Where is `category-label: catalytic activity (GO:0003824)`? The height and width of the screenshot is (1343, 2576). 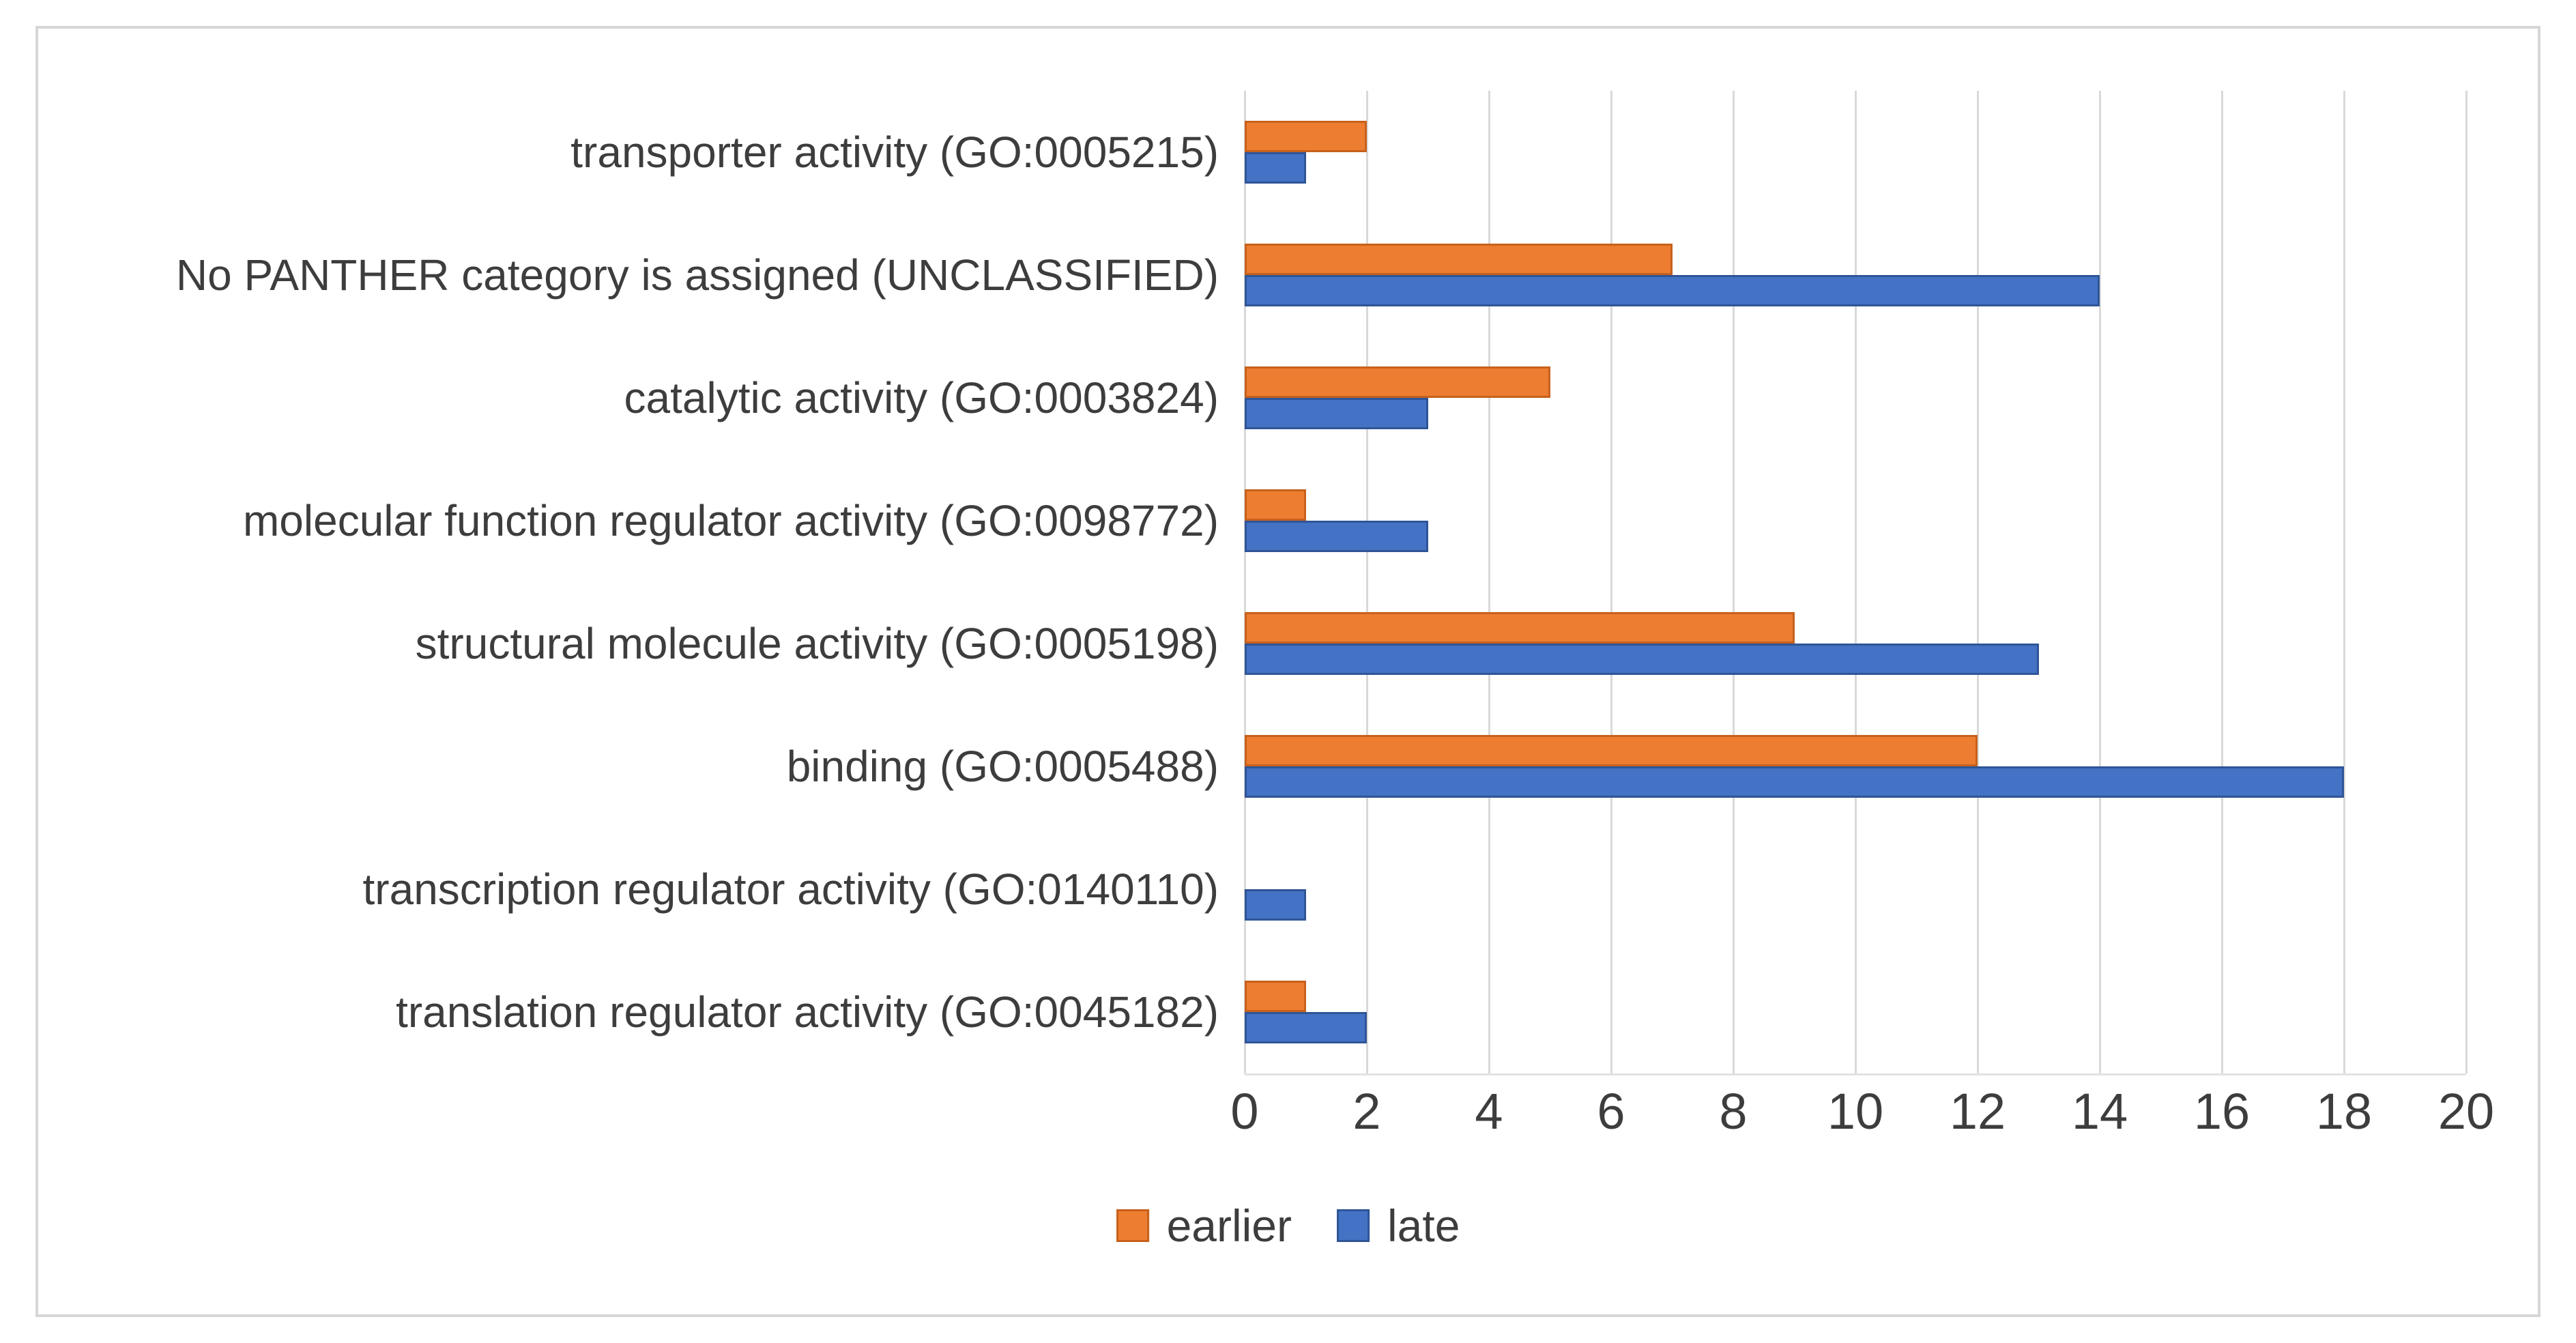 category-label: catalytic activity (GO:0003824) is located at coordinates (921, 397).